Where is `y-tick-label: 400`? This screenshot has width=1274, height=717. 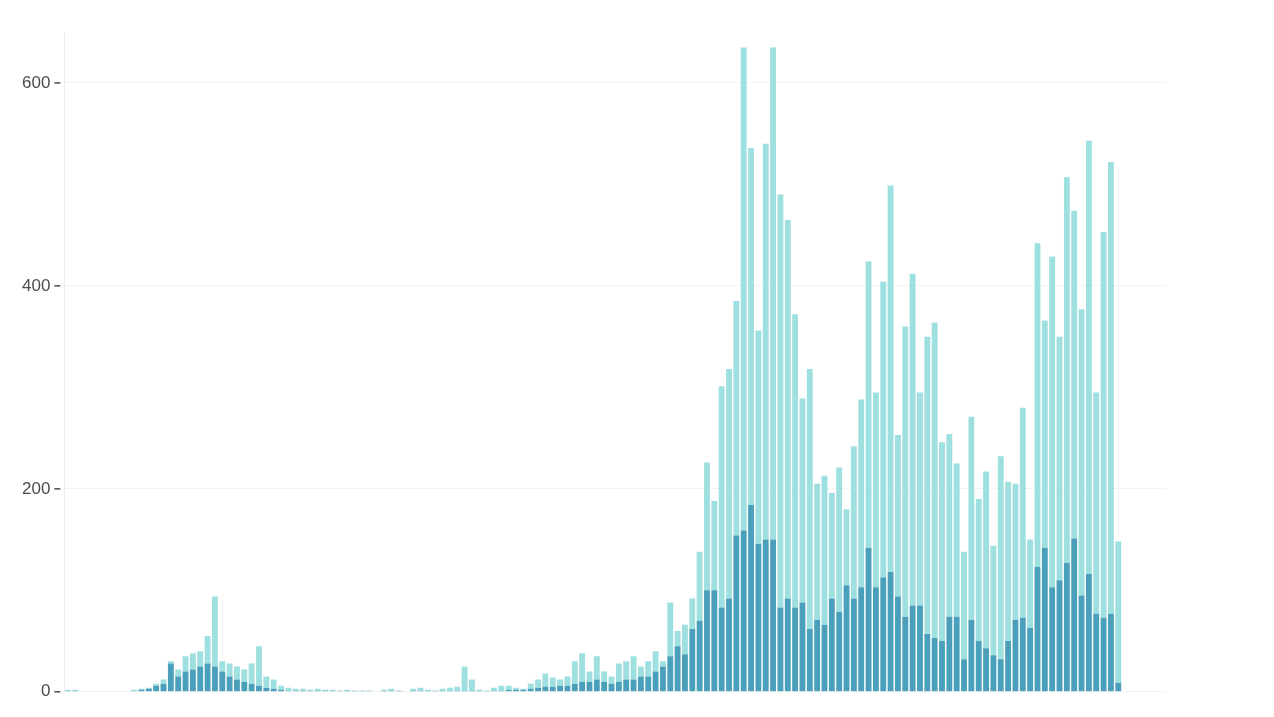
y-tick-label: 400 is located at coordinates (36, 285).